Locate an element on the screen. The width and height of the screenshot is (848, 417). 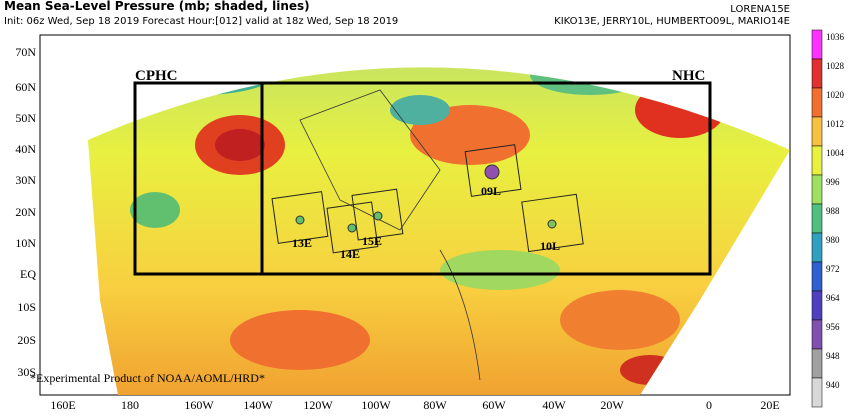
lat-label: 40N is located at coordinates (25, 149).